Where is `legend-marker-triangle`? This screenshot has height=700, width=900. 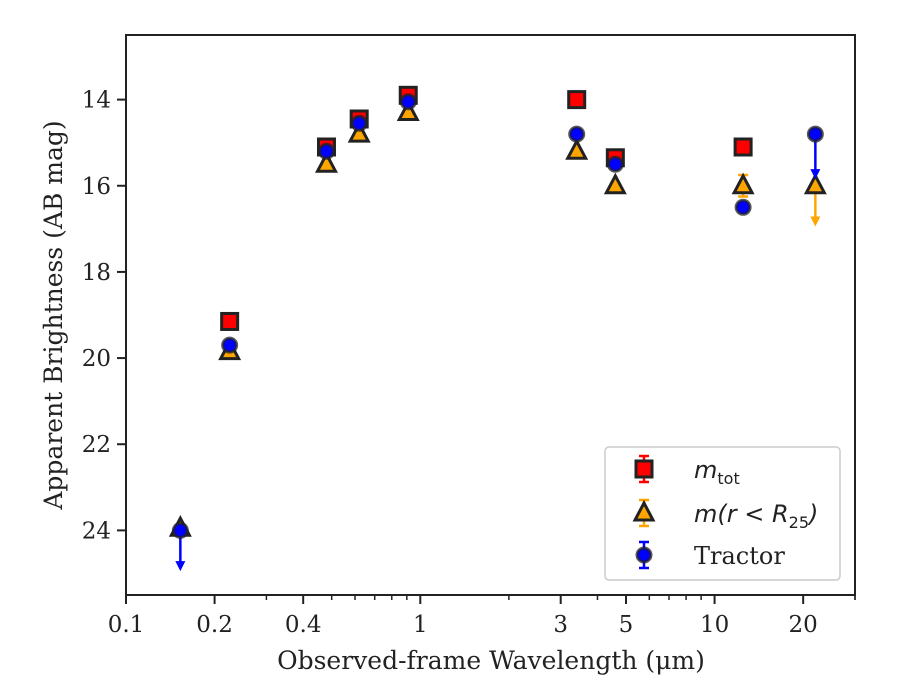 legend-marker-triangle is located at coordinates (644, 510).